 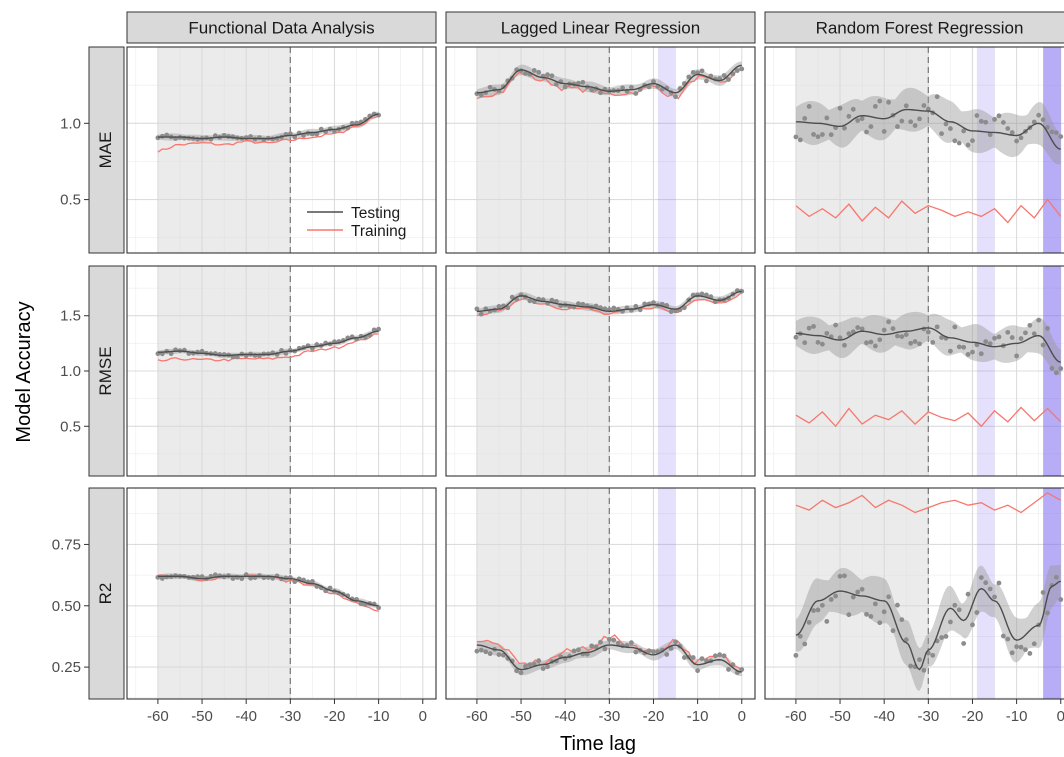 I want to click on row-strip-label: R2, so click(x=105, y=594).